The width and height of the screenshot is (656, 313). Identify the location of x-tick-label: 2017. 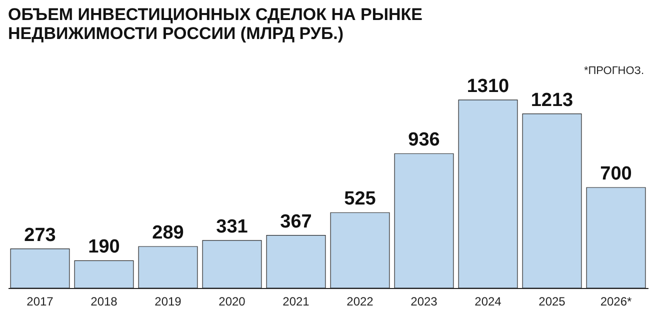
(40, 301).